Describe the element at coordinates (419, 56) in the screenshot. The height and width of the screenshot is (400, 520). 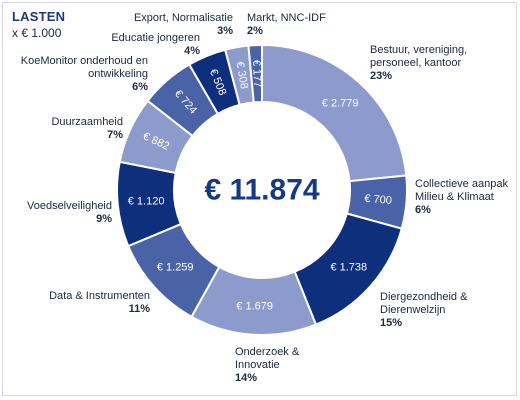
I see `slice-label-name: Bestuur, vereniging, personeel, kantoor` at that location.